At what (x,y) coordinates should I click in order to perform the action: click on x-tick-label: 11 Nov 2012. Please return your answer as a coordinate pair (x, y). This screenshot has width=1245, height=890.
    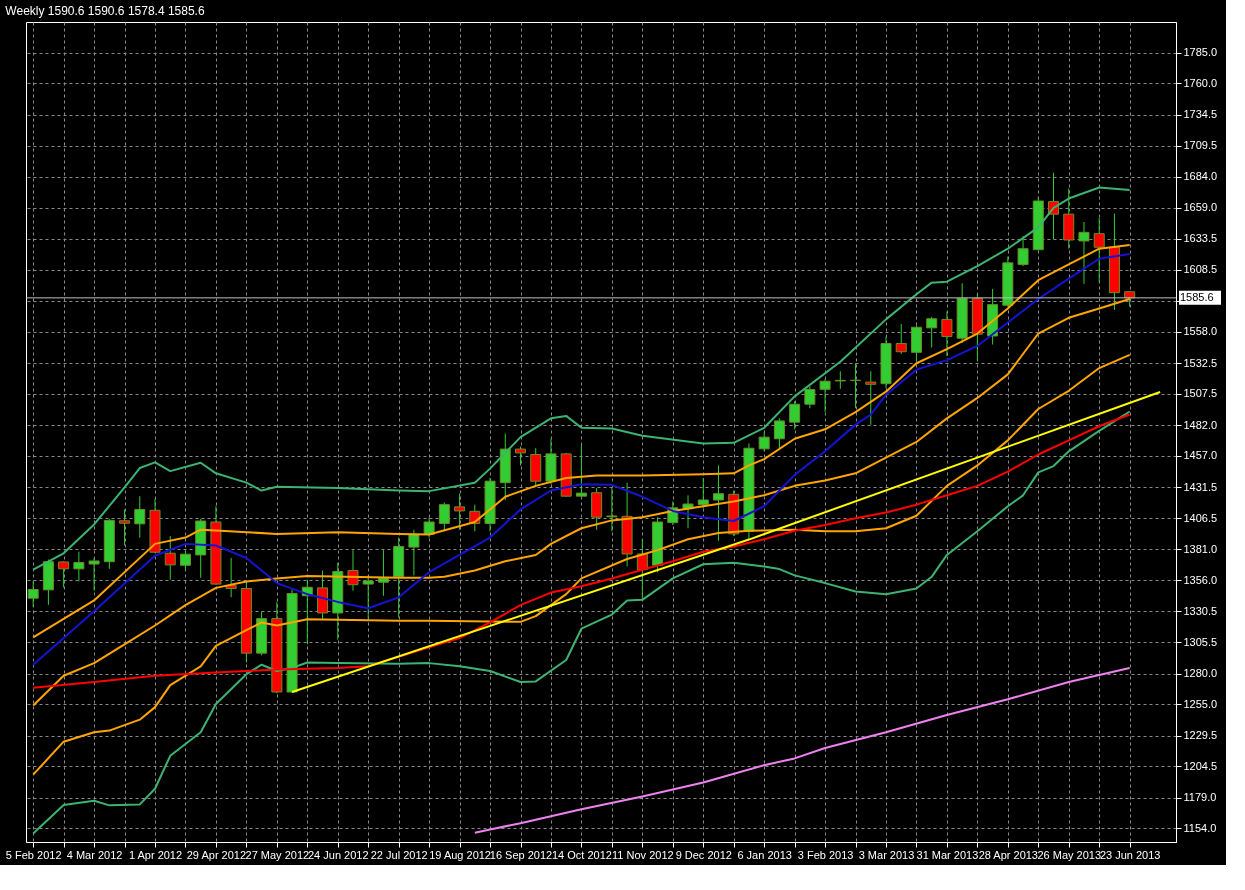
    Looking at the image, I should click on (643, 854).